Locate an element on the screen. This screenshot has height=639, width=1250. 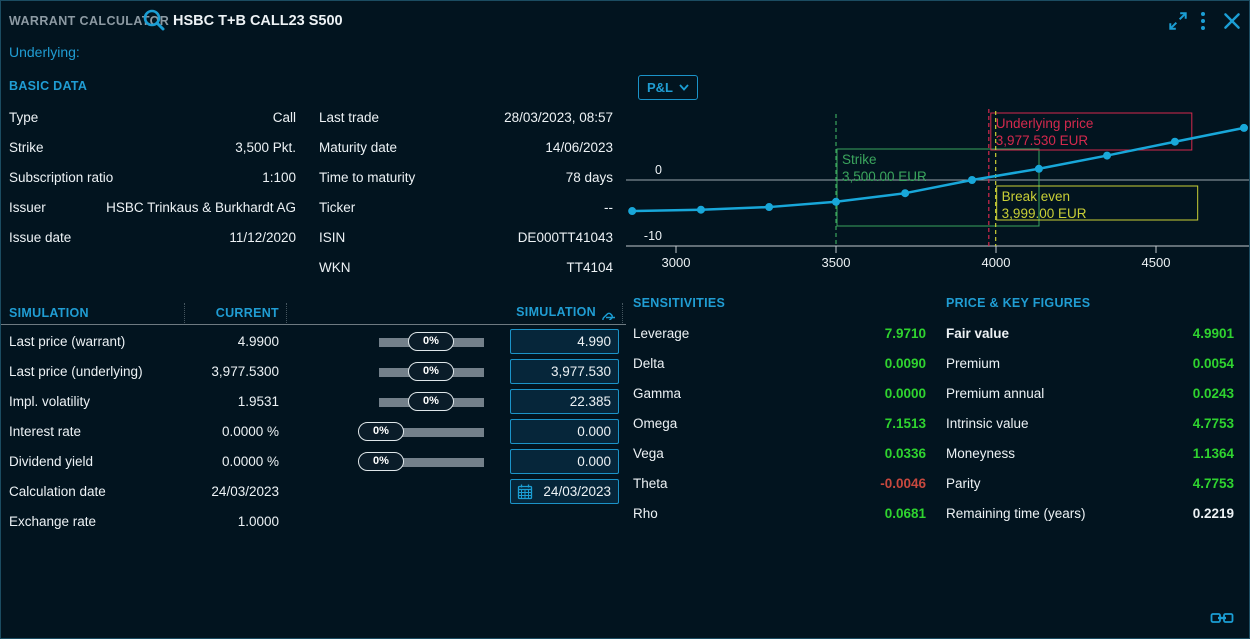
sensitivity-row: Gamma 0.0000 is located at coordinates (779, 393).